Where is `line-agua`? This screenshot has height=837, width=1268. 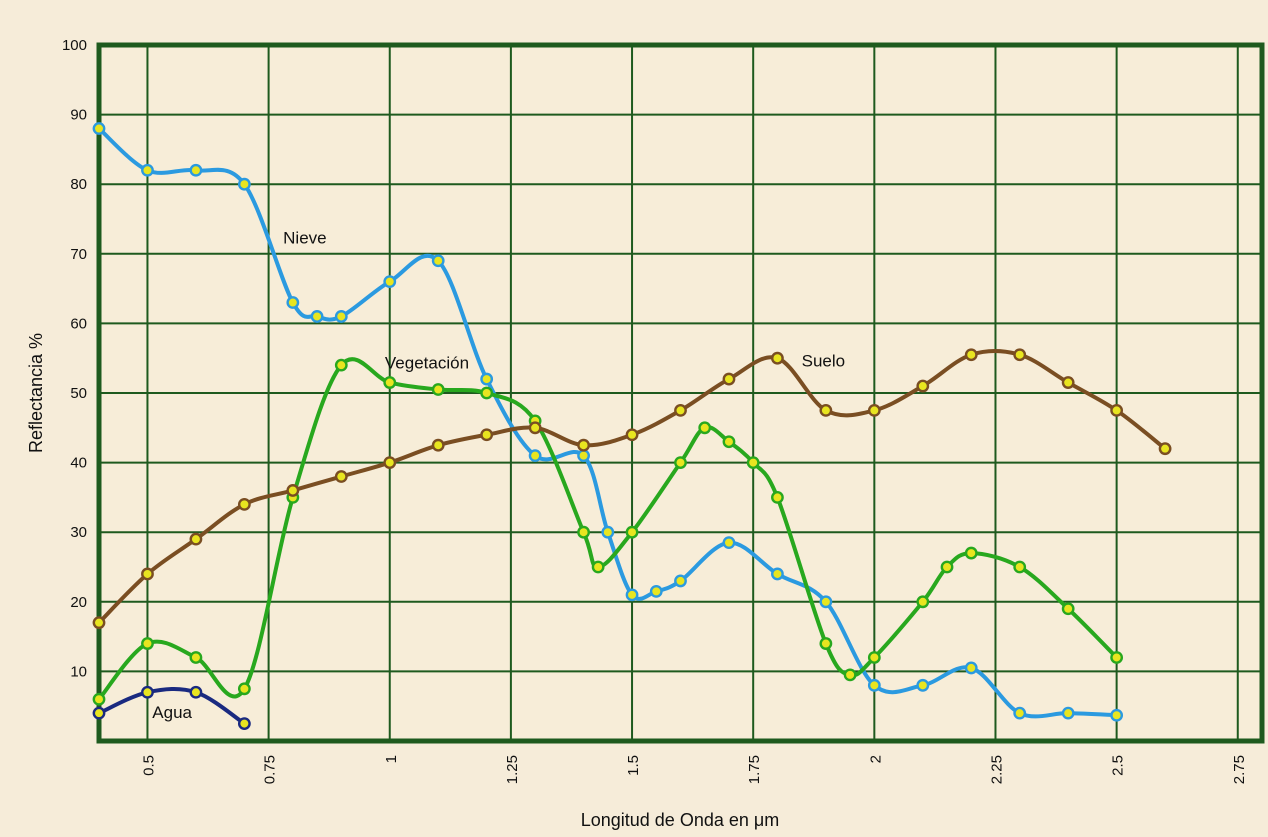
line-agua is located at coordinates (172, 706).